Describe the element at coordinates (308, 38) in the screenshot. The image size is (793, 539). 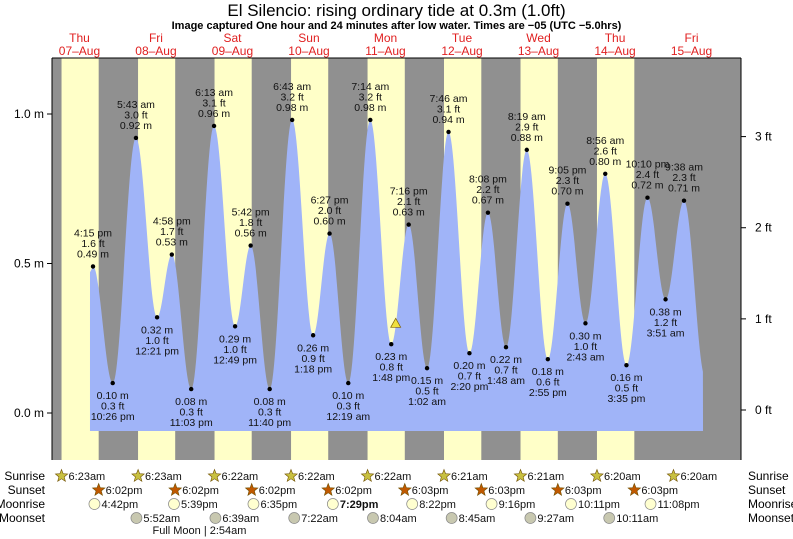
I see `day-of-week-label: Sun` at that location.